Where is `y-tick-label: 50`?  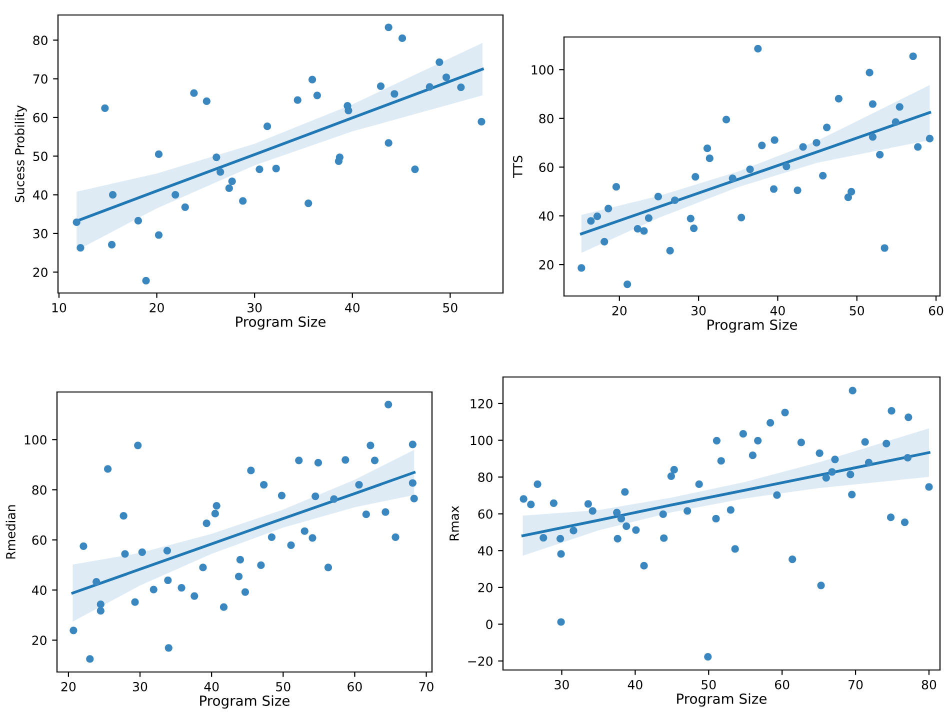 y-tick-label: 50 is located at coordinates (40, 157).